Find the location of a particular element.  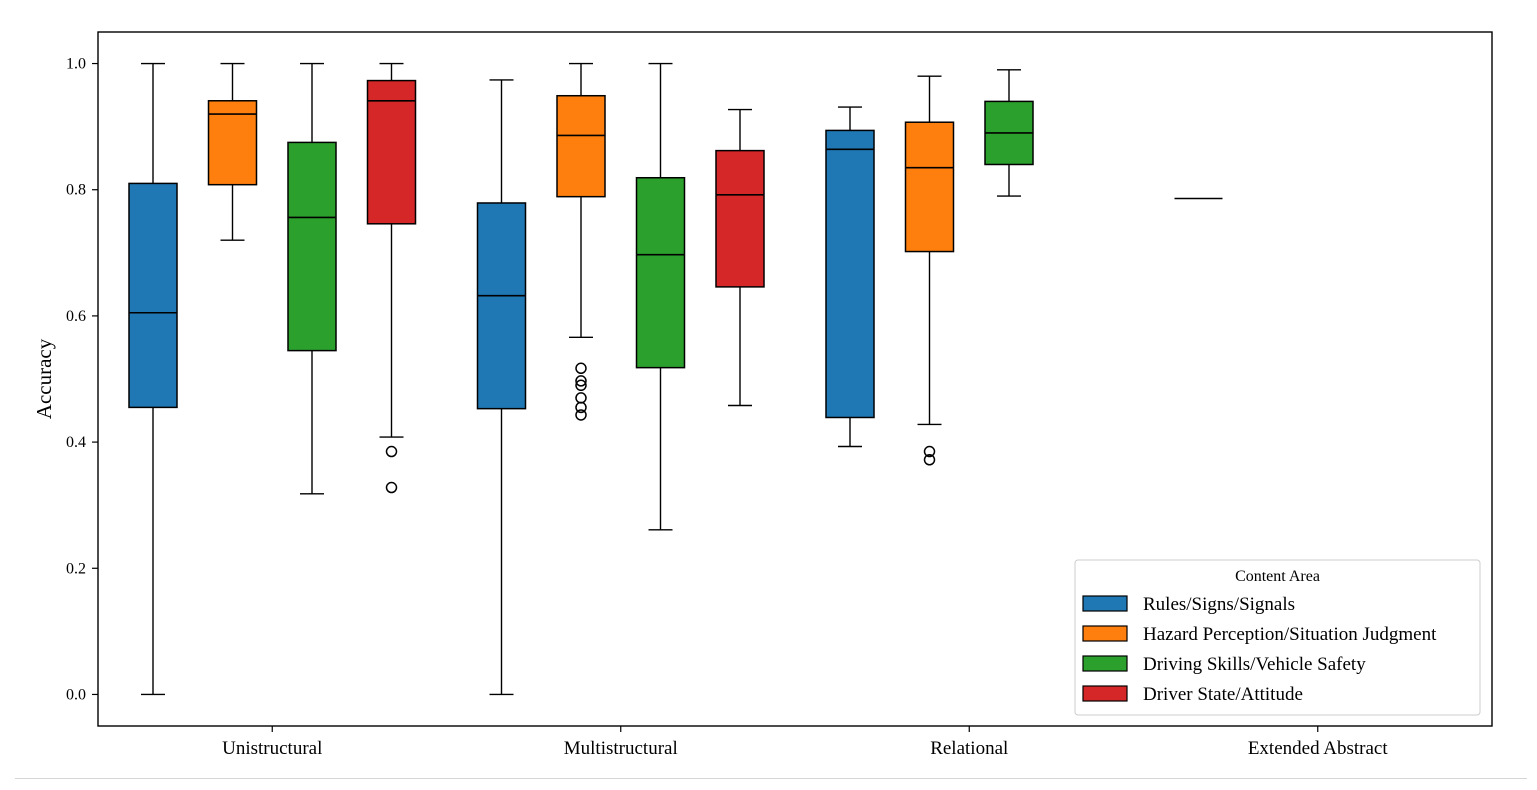

y-tick-label: 0.6 is located at coordinates (76, 316).